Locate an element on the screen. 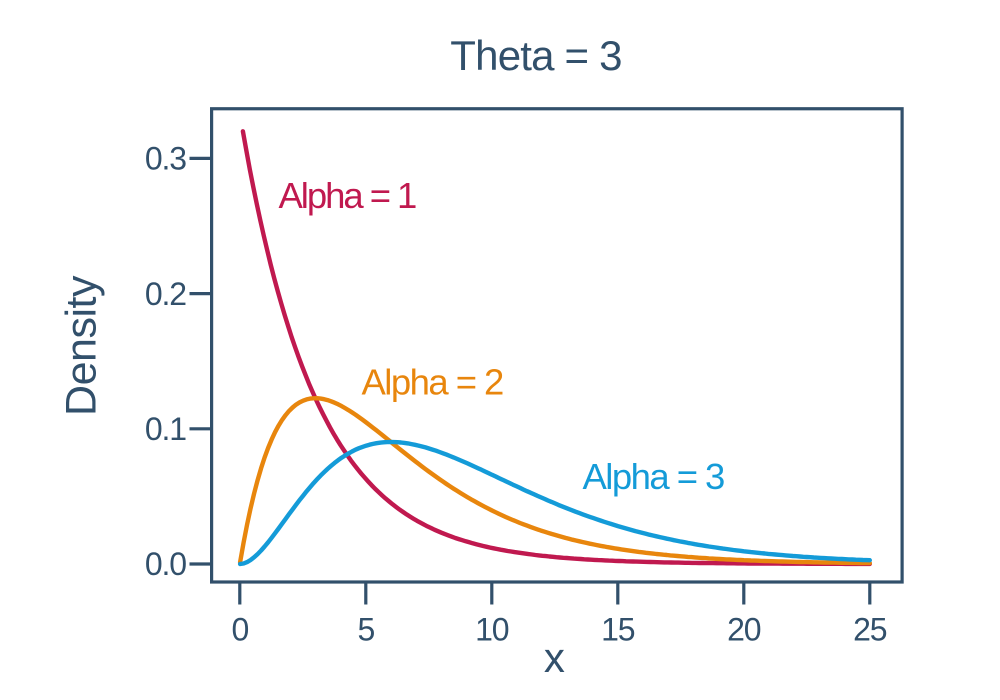 This screenshot has height=700, width=1000. svg-text: x is located at coordinates (554, 657).